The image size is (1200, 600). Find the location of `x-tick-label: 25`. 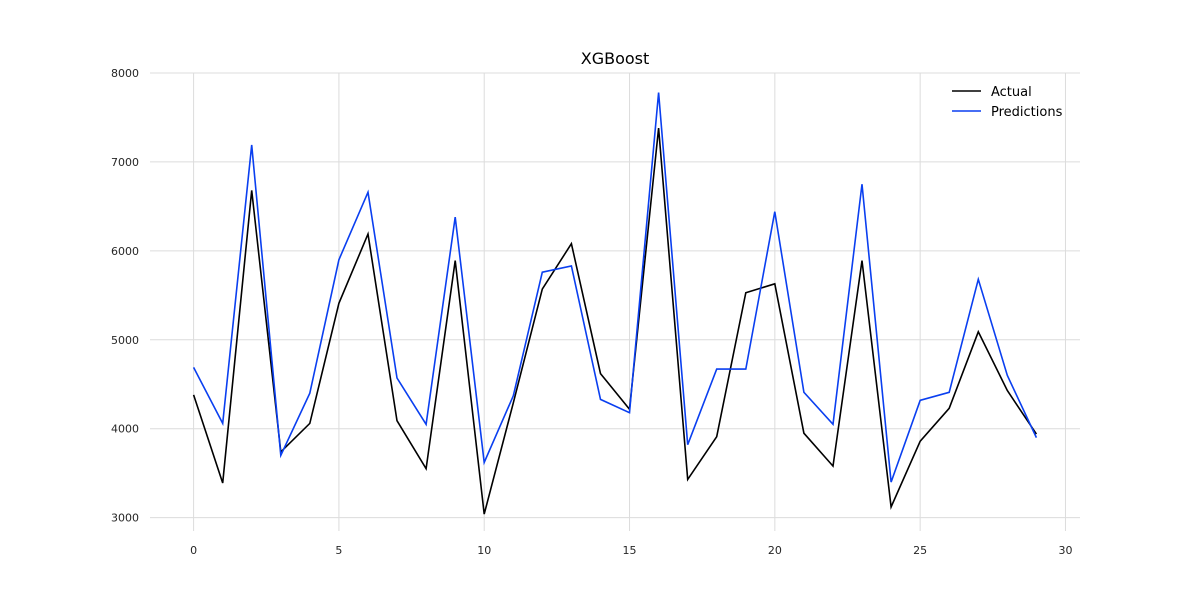

x-tick-label: 25 is located at coordinates (920, 550).